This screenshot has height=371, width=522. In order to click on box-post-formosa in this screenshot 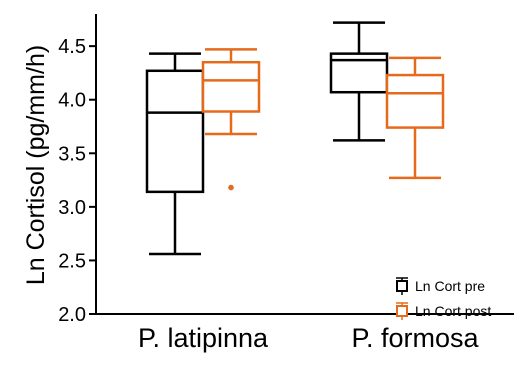, I will do `click(415, 118)`.